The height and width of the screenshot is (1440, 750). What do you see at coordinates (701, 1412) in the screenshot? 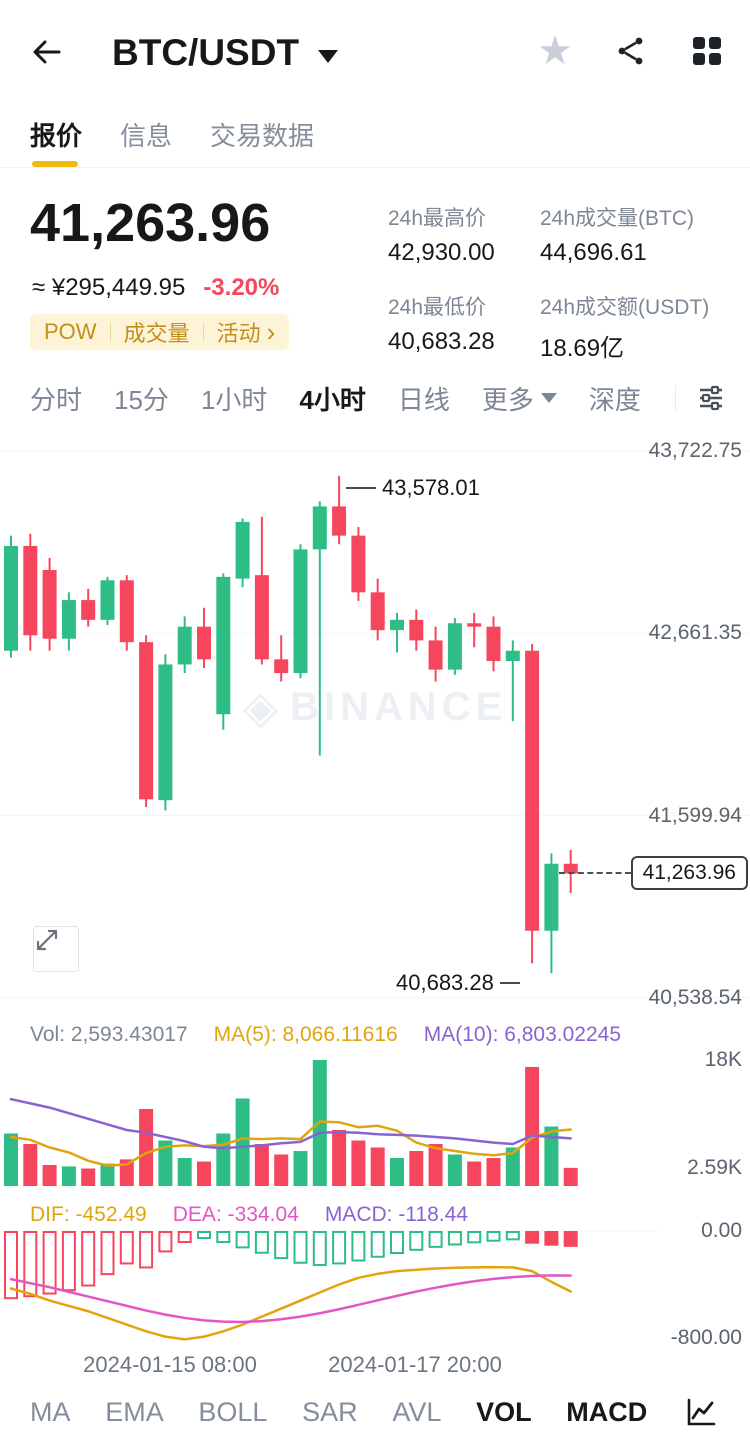
I see `chart-type-icon` at bounding box center [701, 1412].